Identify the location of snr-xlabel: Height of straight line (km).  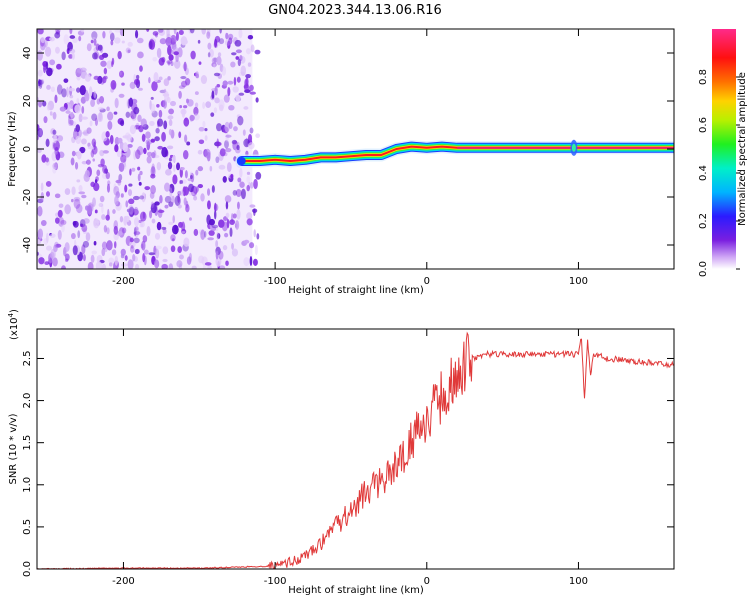
(356, 590).